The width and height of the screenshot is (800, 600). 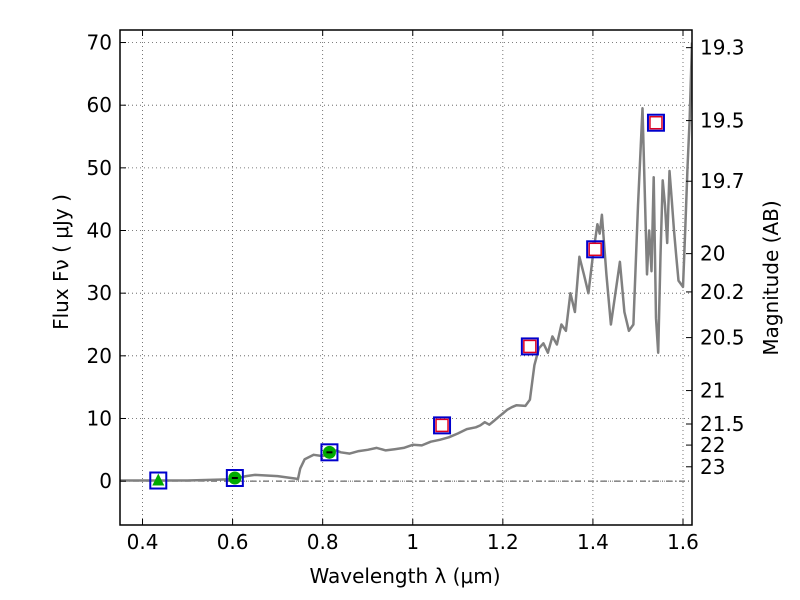 What do you see at coordinates (99, 168) in the screenshot?
I see `y-tick-label: 50` at bounding box center [99, 168].